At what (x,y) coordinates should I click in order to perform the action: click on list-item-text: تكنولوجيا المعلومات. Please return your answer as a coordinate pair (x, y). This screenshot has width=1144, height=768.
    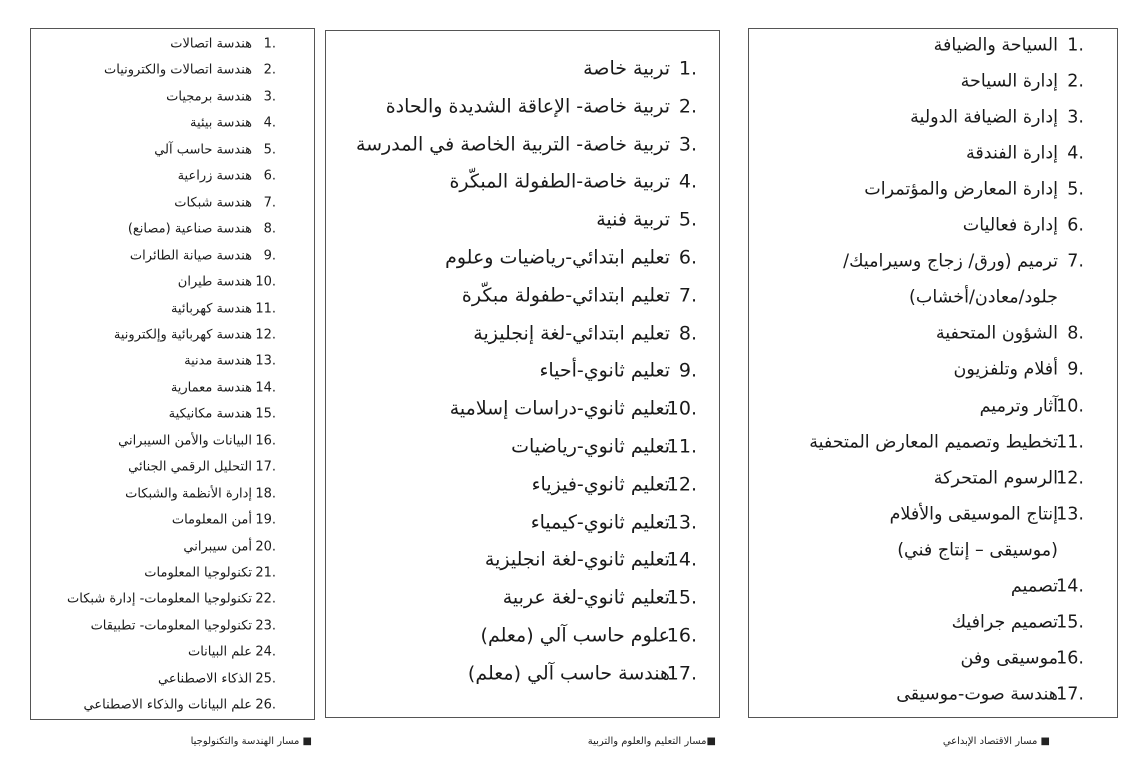
    Looking at the image, I should click on (198, 573).